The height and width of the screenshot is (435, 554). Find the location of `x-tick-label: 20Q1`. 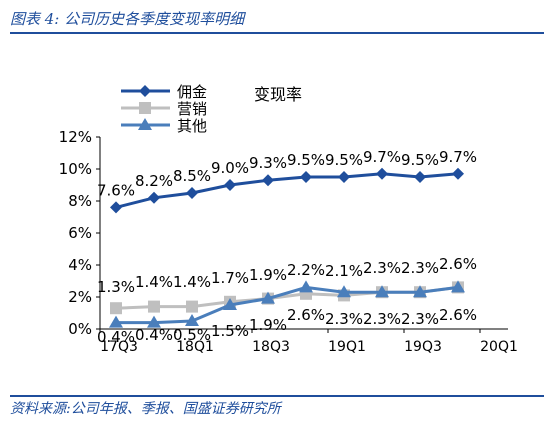

x-tick-label: 20Q1 is located at coordinates (499, 347).